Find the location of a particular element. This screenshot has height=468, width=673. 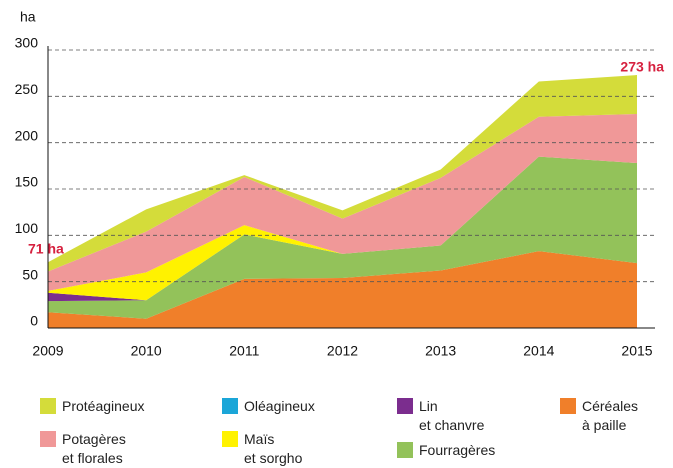

y-tick-label: 250 is located at coordinates (27, 89).